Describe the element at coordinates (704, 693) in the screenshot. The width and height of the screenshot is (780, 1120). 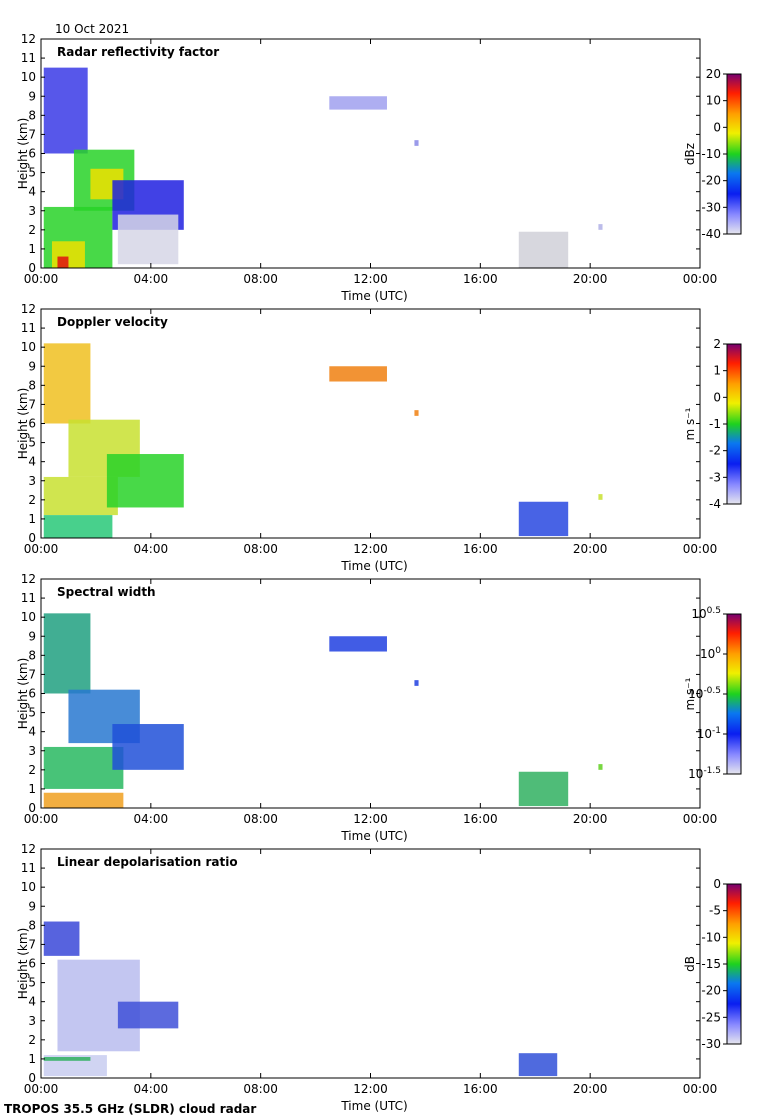
I see `colorbar-tick-label: 10-0.5` at that location.